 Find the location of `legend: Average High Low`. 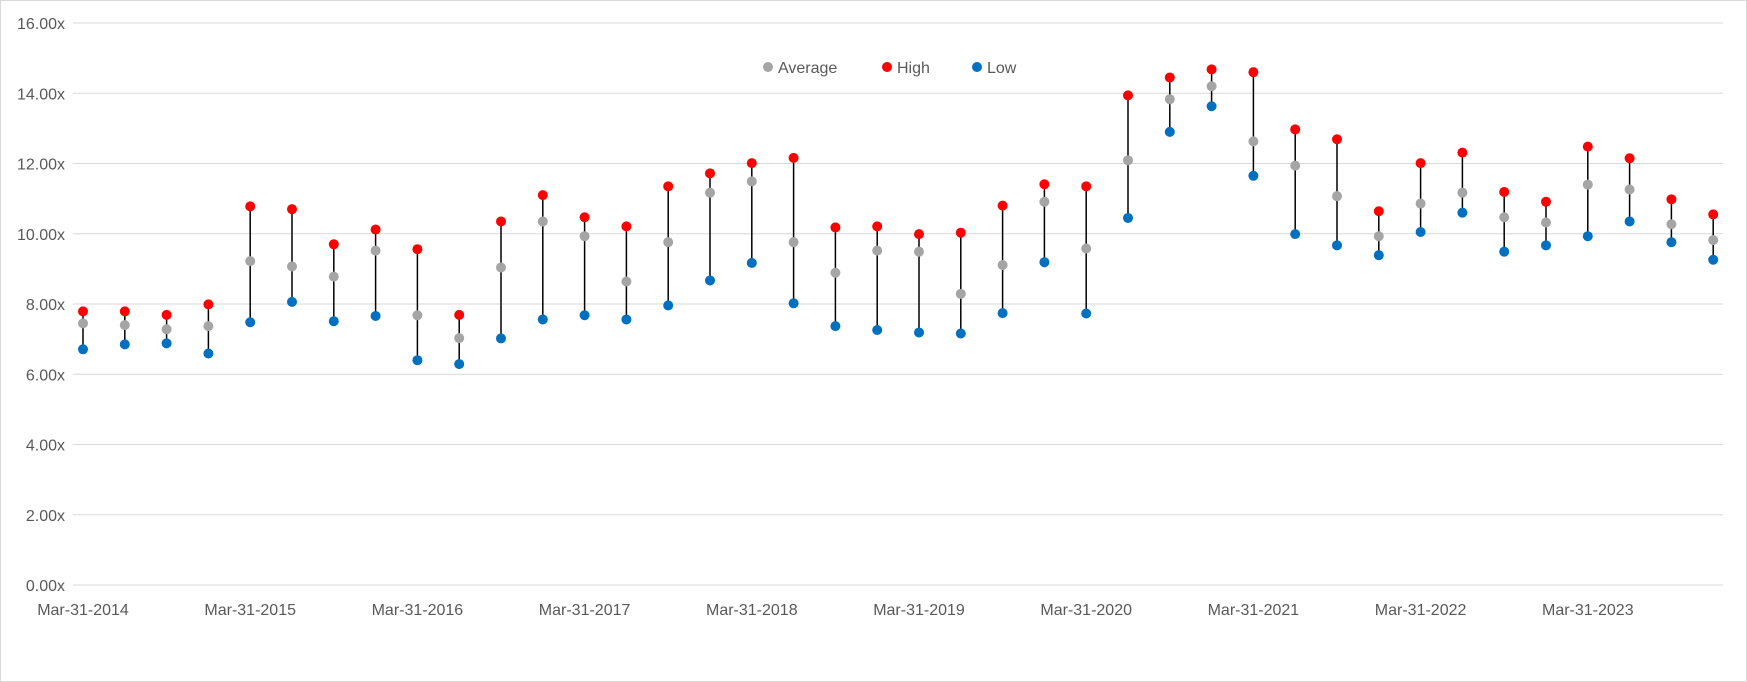

legend: Average High Low is located at coordinates (890, 68).